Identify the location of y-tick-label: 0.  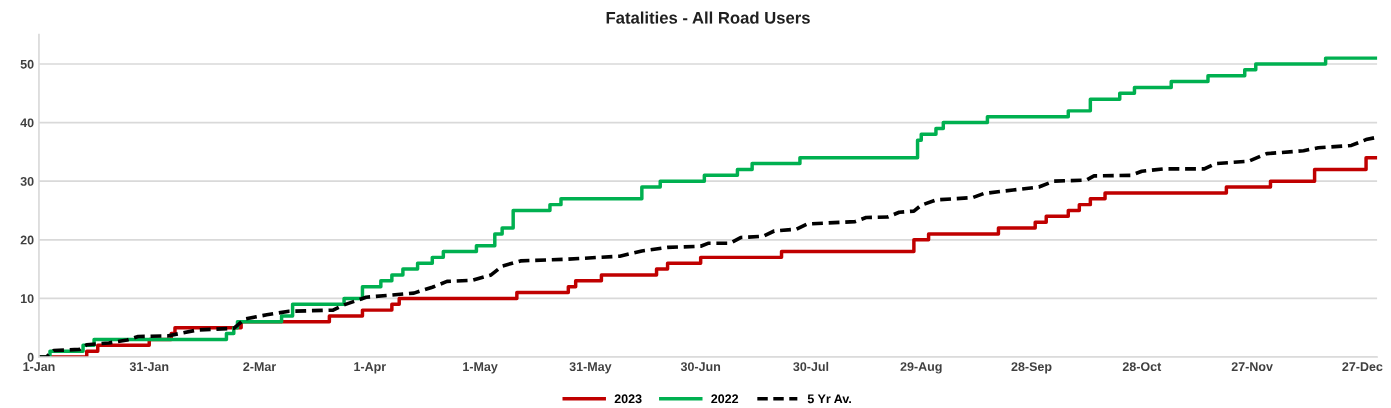
(30, 357).